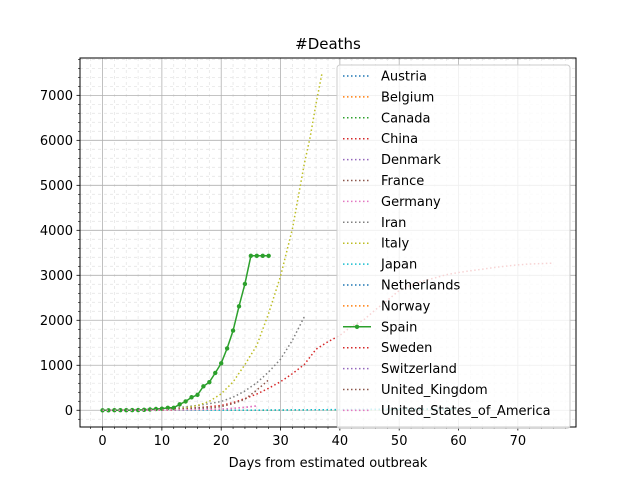 The image size is (640, 480). What do you see at coordinates (203, 363) in the screenshot?
I see `series-line-iran` at bounding box center [203, 363].